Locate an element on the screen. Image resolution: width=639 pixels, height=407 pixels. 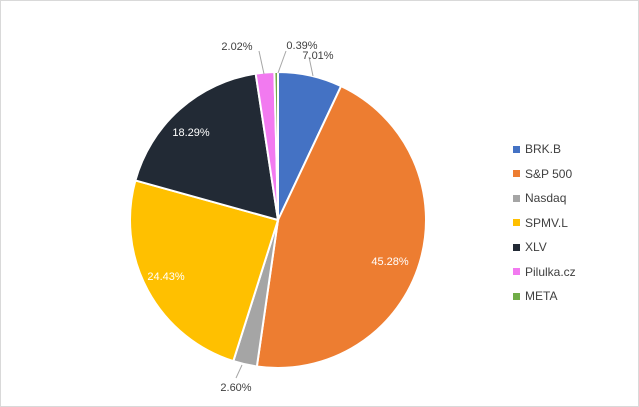
legend-item: S&P 500 is located at coordinates (544, 174).